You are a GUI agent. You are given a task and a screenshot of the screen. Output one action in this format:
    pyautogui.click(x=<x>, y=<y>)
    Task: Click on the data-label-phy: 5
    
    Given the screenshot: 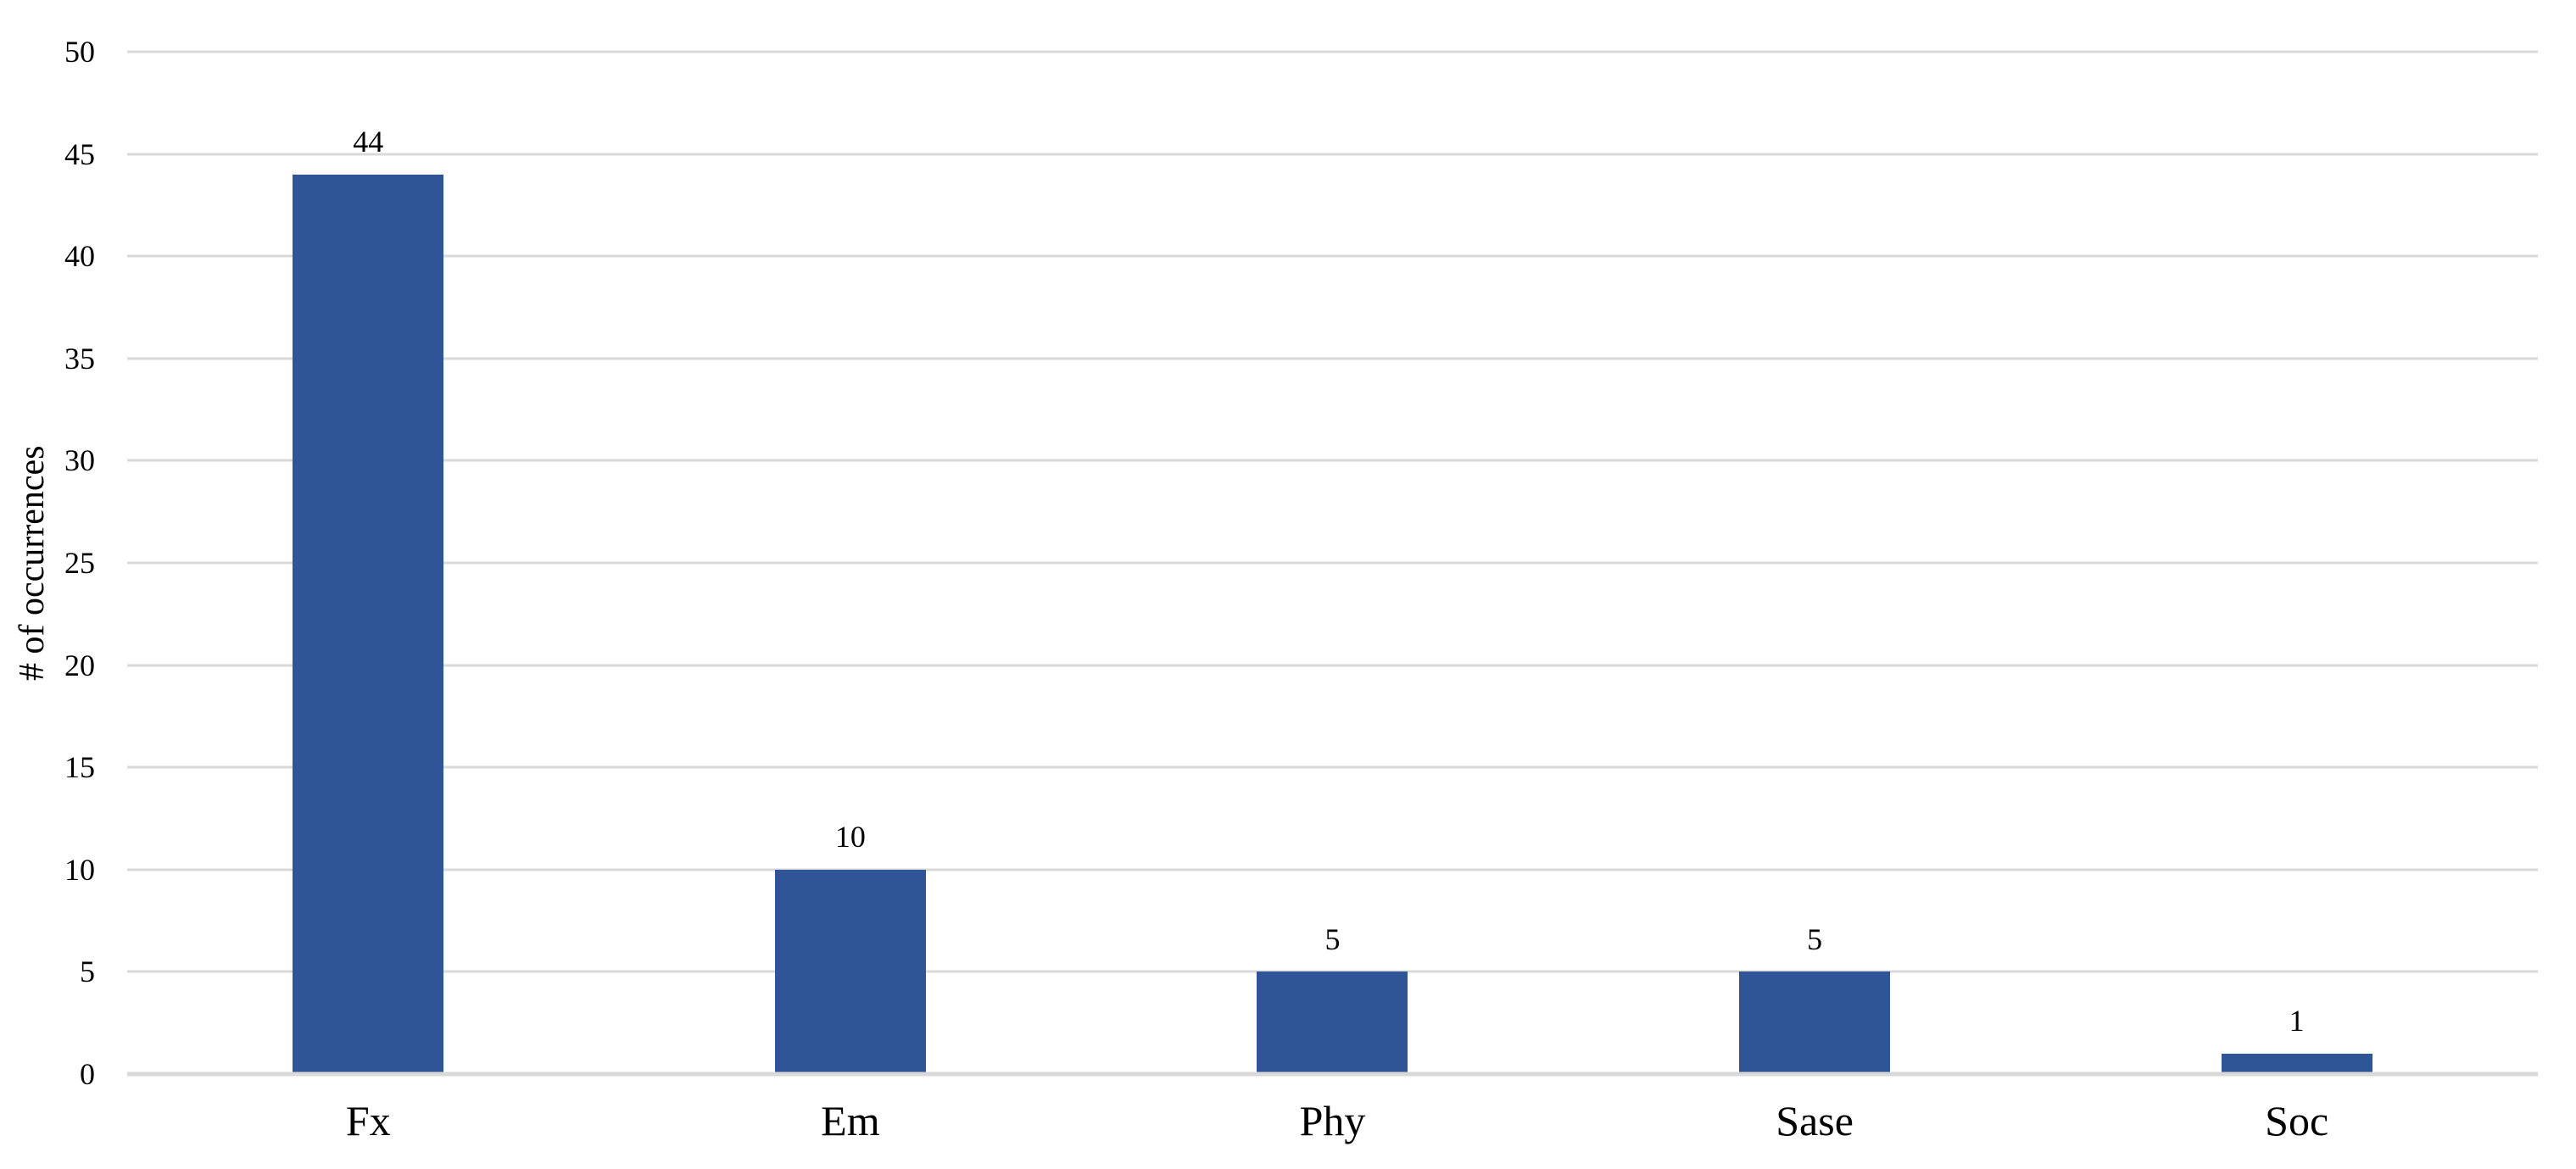 What is the action you would take?
    pyautogui.click(x=1332, y=939)
    